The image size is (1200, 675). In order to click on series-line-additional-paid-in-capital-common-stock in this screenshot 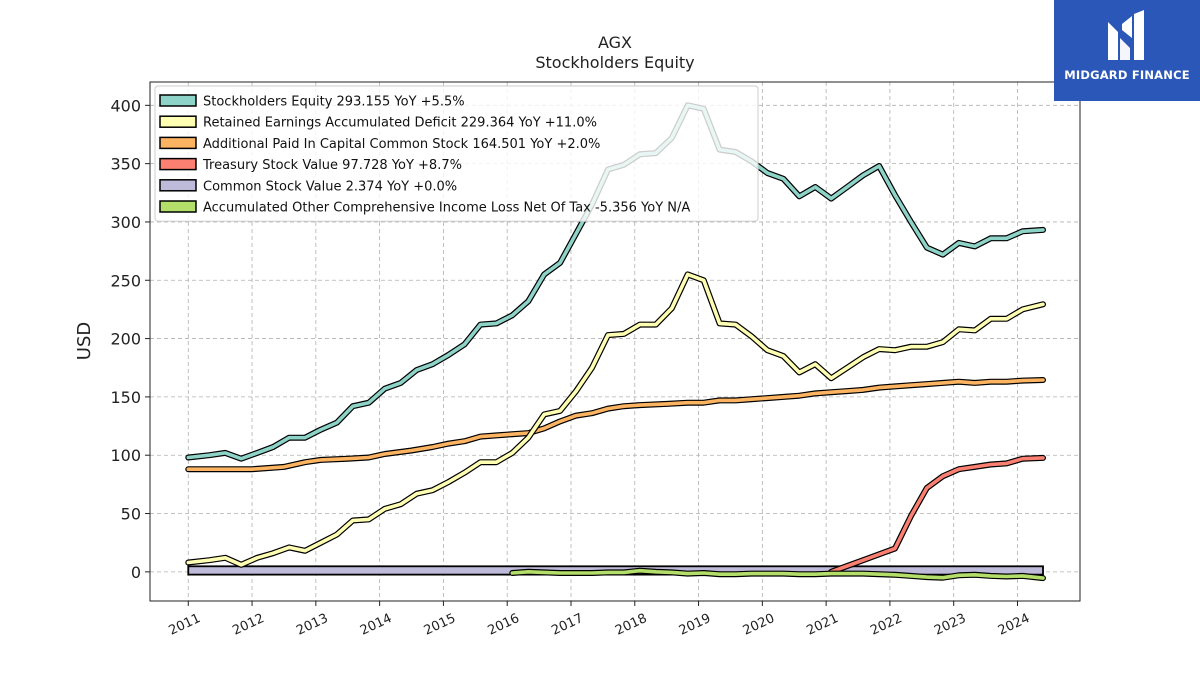, I will do `click(615, 425)`.